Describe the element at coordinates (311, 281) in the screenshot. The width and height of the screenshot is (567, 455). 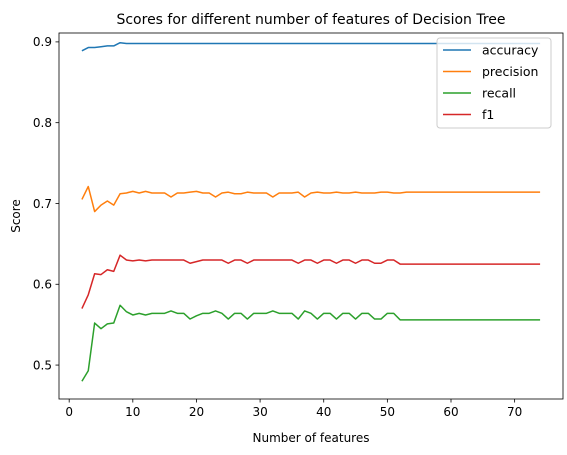
I see `series-line-f1` at that location.